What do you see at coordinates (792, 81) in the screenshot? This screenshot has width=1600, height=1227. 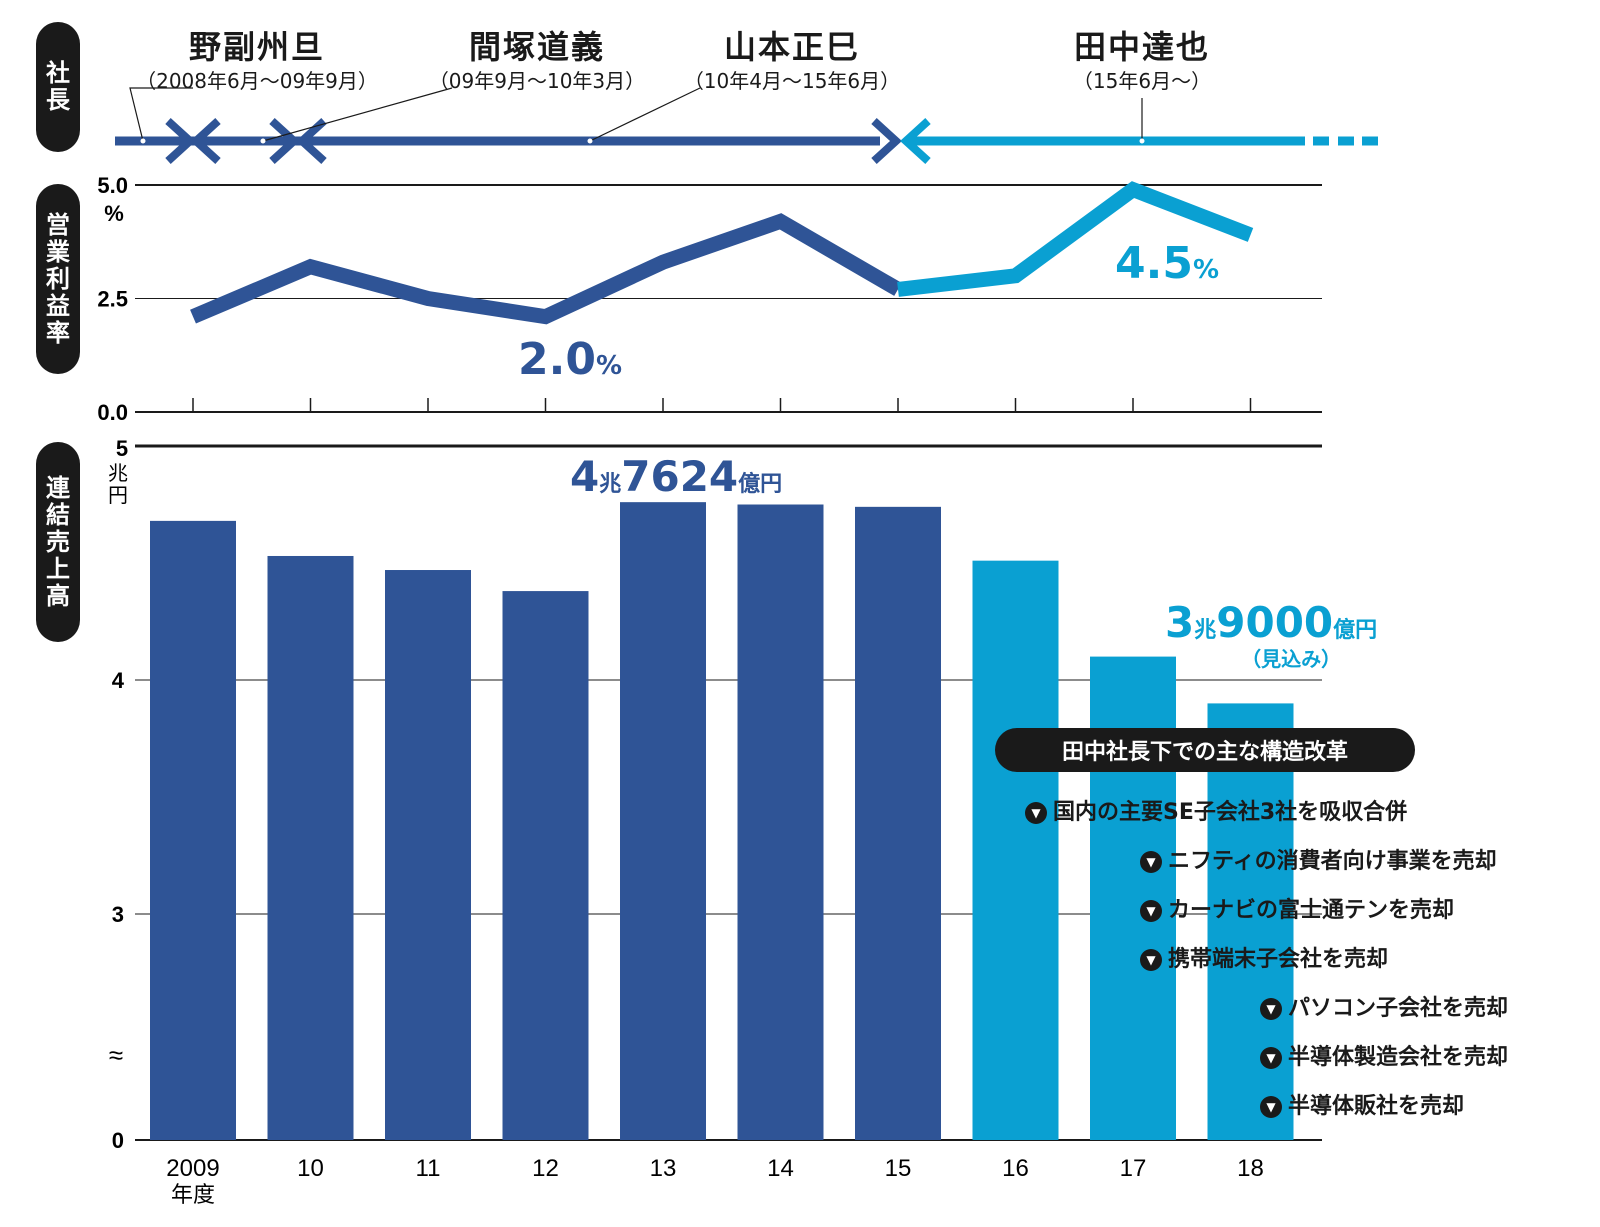 I see `president-term: （10年4月〜15年6月）` at bounding box center [792, 81].